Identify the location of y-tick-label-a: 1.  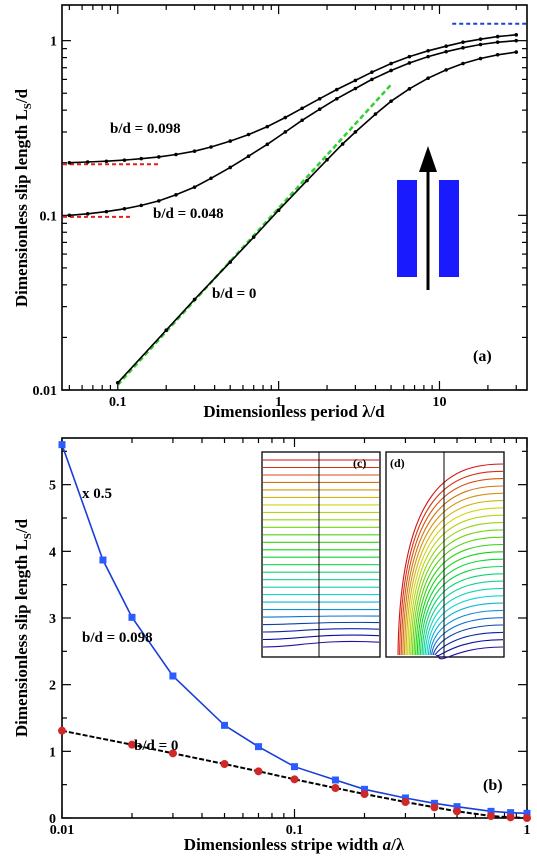
(53, 42).